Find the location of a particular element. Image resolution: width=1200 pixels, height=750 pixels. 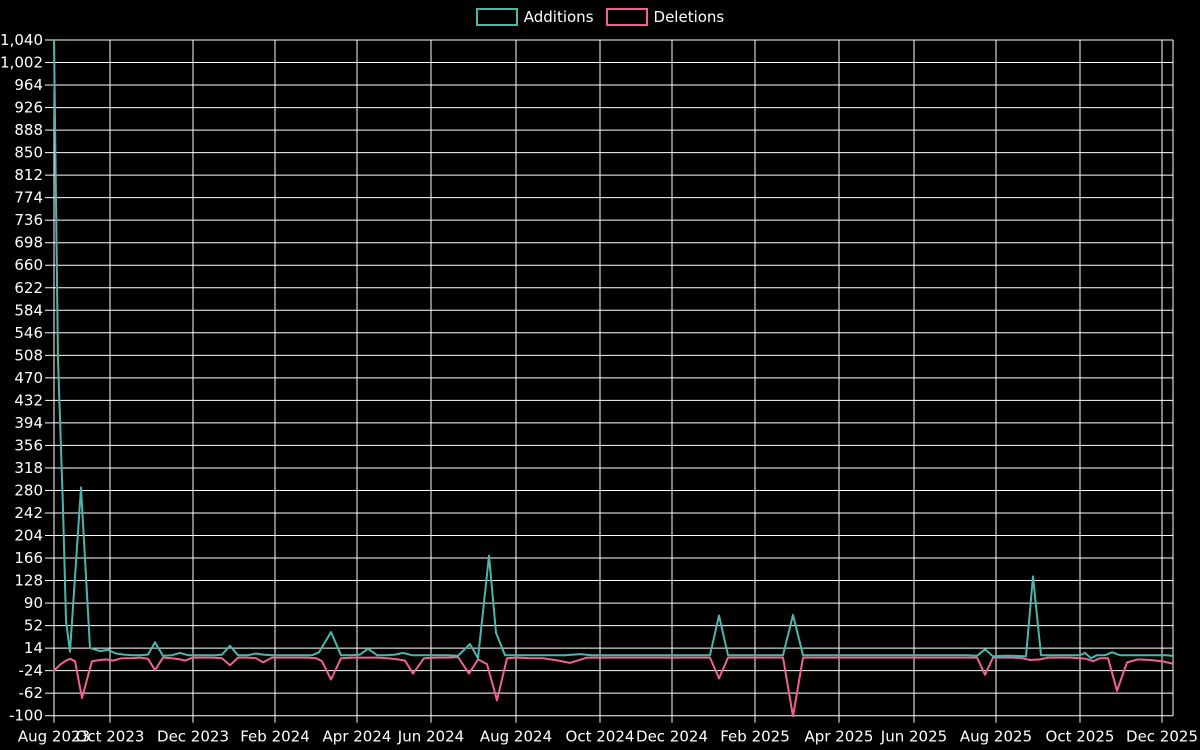

x-axis-tick-label: Aug 2025 is located at coordinates (996, 737).